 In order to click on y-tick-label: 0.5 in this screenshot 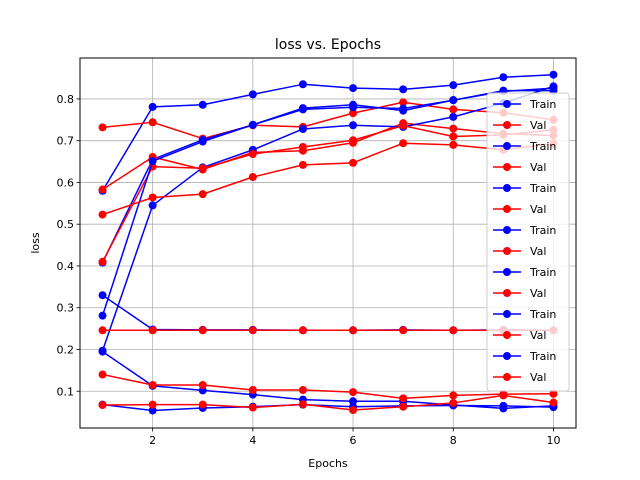, I will do `click(66, 224)`.